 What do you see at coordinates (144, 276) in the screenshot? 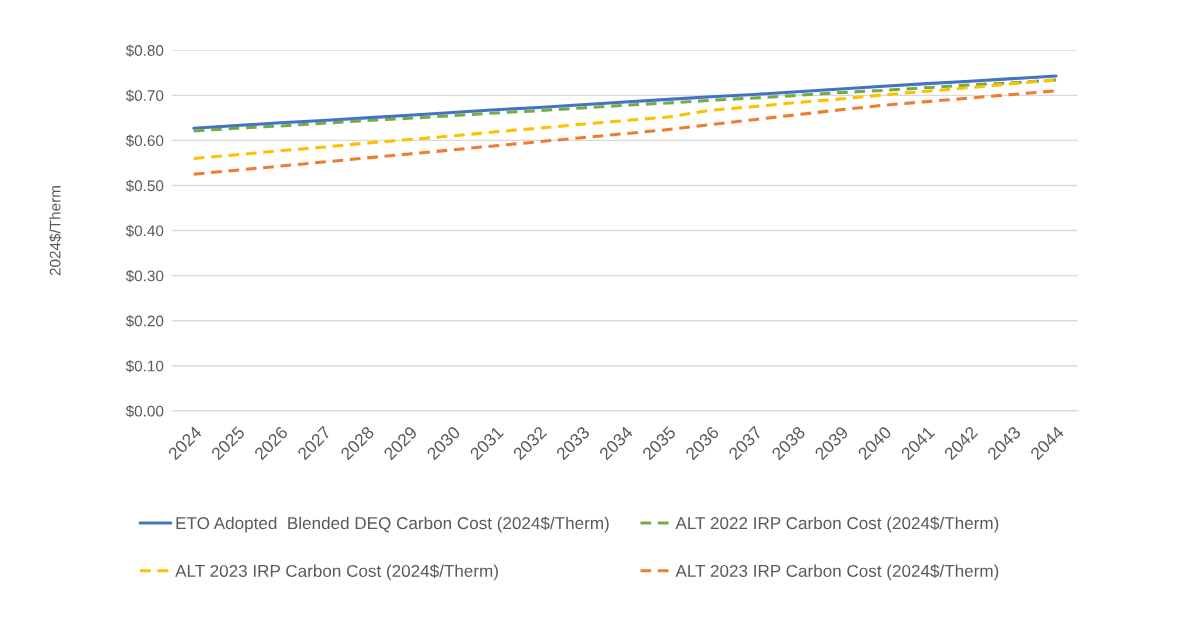
I see `y-tick-label: $0.30` at bounding box center [144, 276].